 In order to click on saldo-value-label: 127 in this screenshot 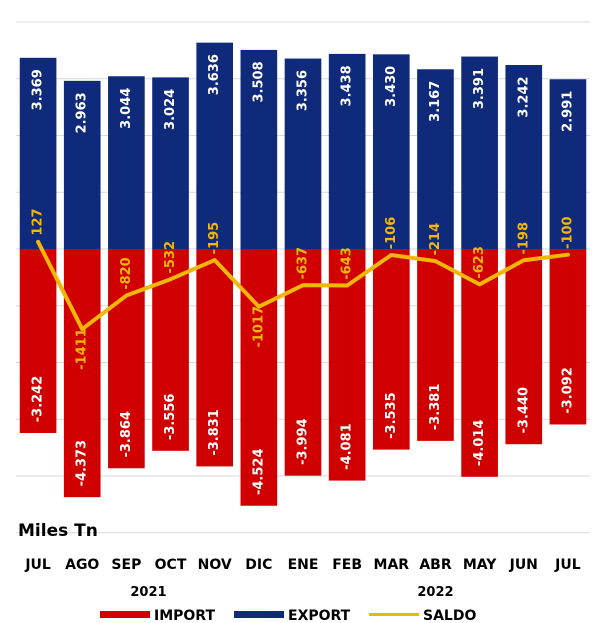, I will do `click(38, 221)`.